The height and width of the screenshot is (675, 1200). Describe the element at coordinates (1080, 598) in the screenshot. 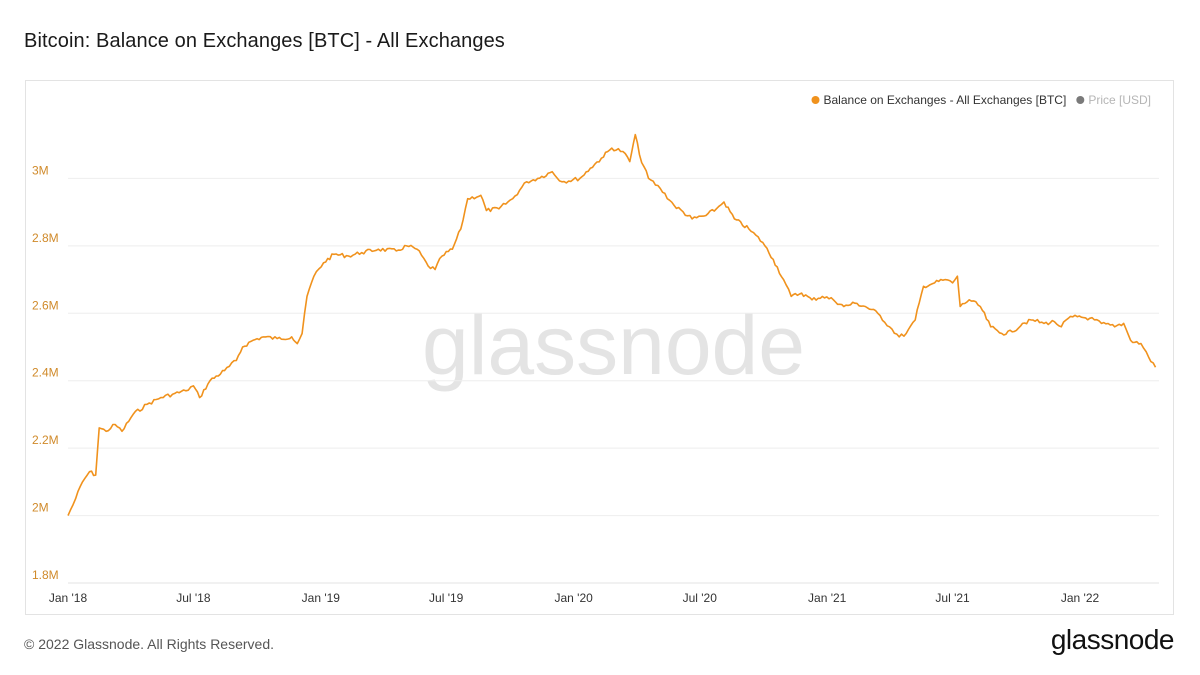

I see `x-tick-label: Jan '22` at that location.